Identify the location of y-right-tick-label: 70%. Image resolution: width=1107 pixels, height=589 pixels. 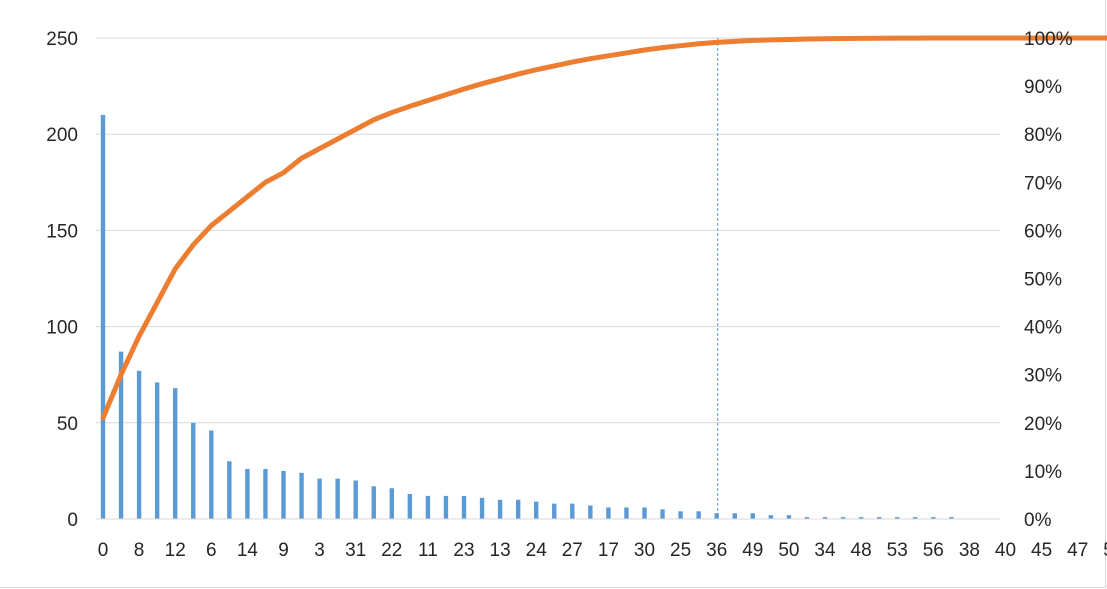
(1043, 183).